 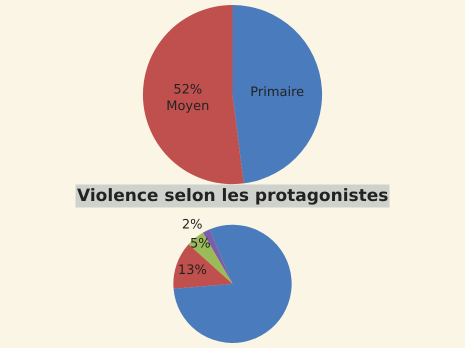 I want to click on chart-title: Violence selon les protagonistes, so click(x=232, y=196).